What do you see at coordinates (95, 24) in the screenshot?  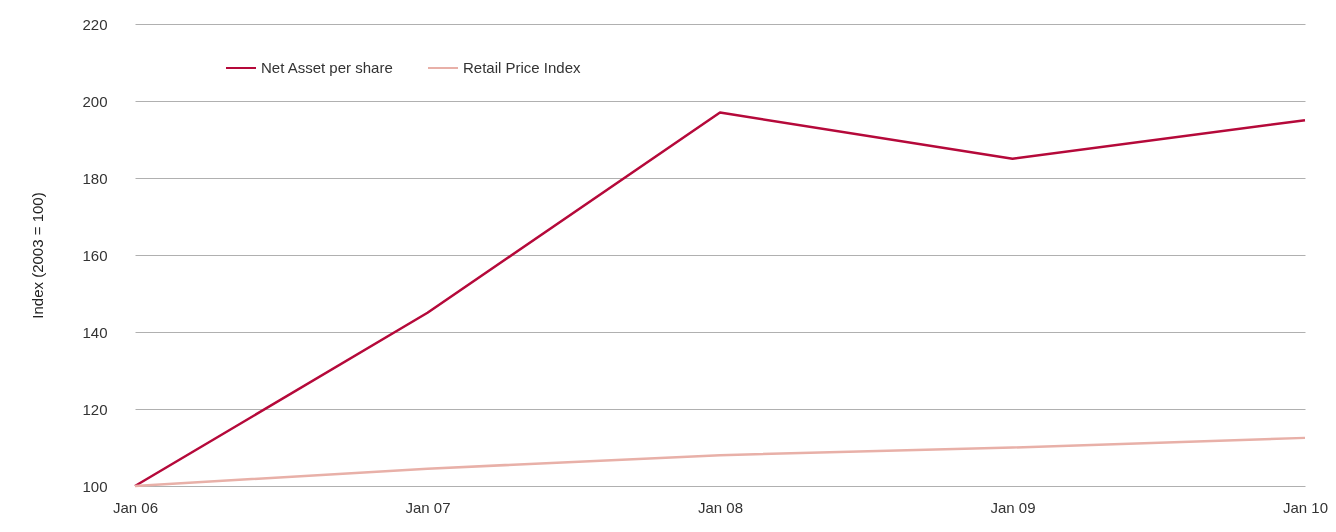 I see `y-tick-label: 220` at bounding box center [95, 24].